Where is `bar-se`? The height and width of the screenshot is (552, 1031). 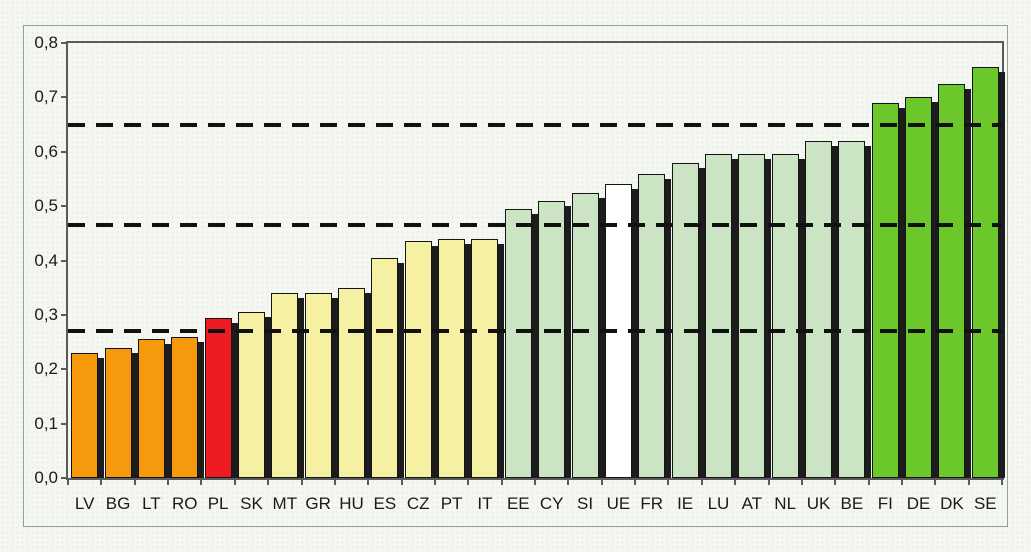
bar-se is located at coordinates (985, 272).